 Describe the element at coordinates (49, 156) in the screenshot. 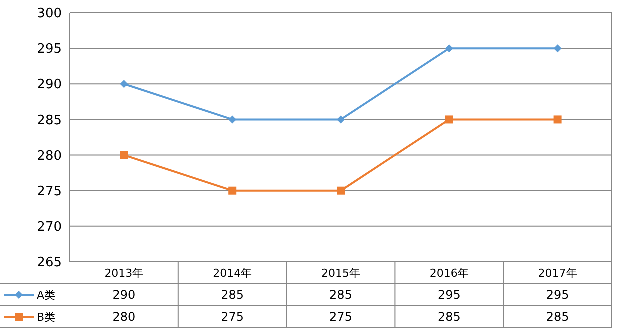

I see `y-tick-label: 280` at that location.